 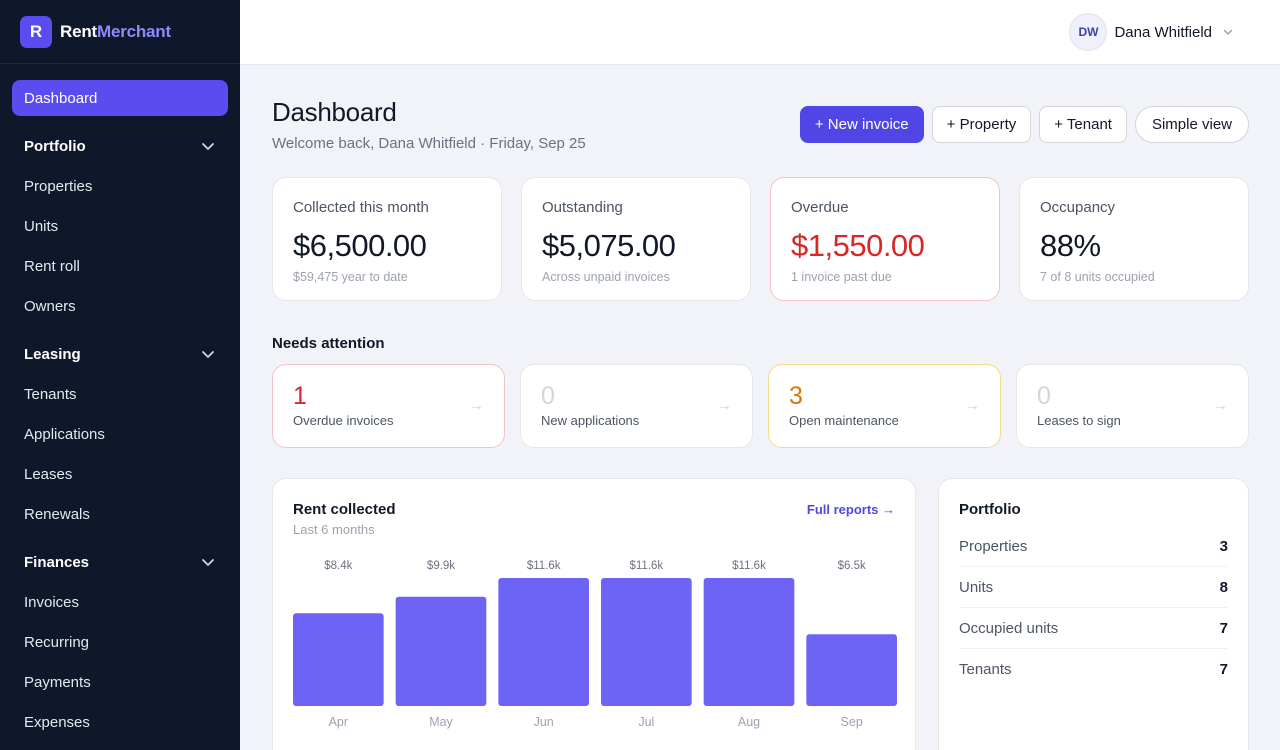 What do you see at coordinates (441, 651) in the screenshot?
I see `chart-bar-may` at bounding box center [441, 651].